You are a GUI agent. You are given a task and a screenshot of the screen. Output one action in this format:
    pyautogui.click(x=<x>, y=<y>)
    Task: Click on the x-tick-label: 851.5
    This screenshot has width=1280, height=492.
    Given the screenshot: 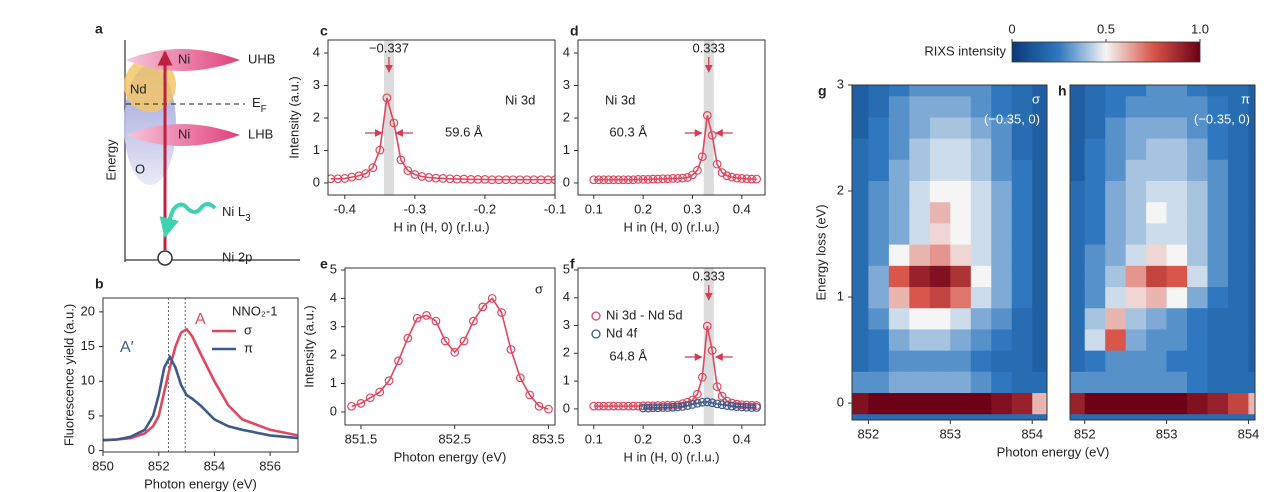 What is the action you would take?
    pyautogui.click(x=361, y=438)
    